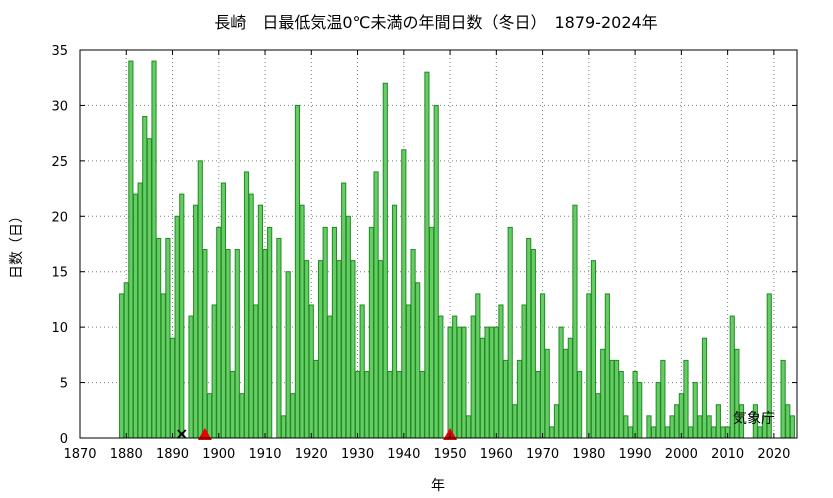 This screenshot has width=833, height=498. Describe the element at coordinates (496, 382) in the screenshot. I see `bar-1960` at that location.